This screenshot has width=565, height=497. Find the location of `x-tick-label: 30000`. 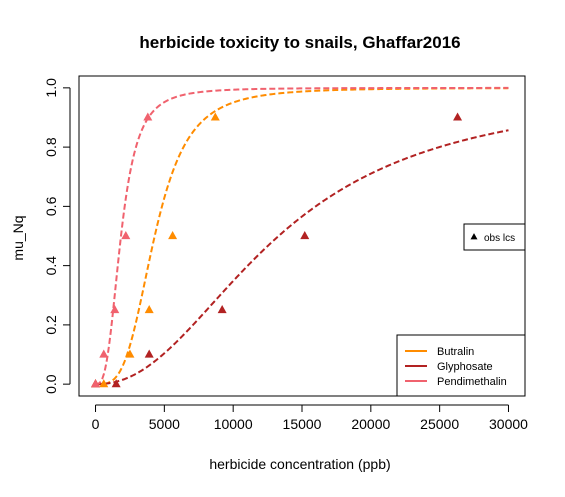

x-tick-label: 30000 is located at coordinates (508, 424).